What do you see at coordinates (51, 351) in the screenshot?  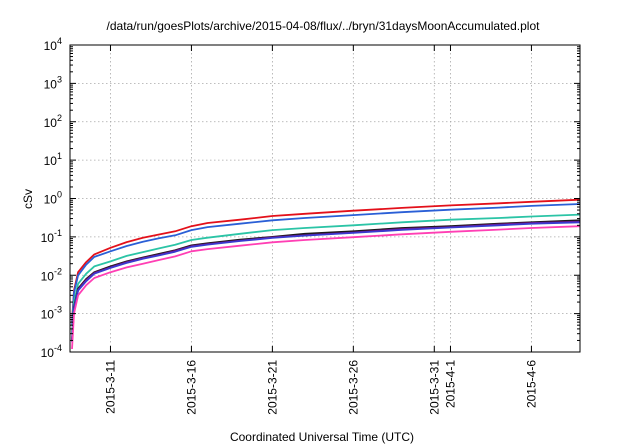 I see `y-tick-label: 10⁻⁴` at bounding box center [51, 351].